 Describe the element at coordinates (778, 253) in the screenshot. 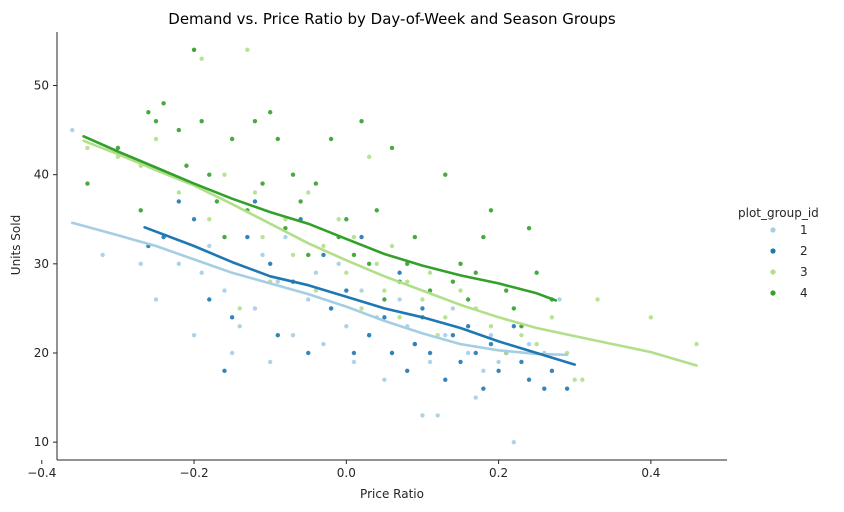

I see `legend: plot_group_id 1 2 3 4` at that location.